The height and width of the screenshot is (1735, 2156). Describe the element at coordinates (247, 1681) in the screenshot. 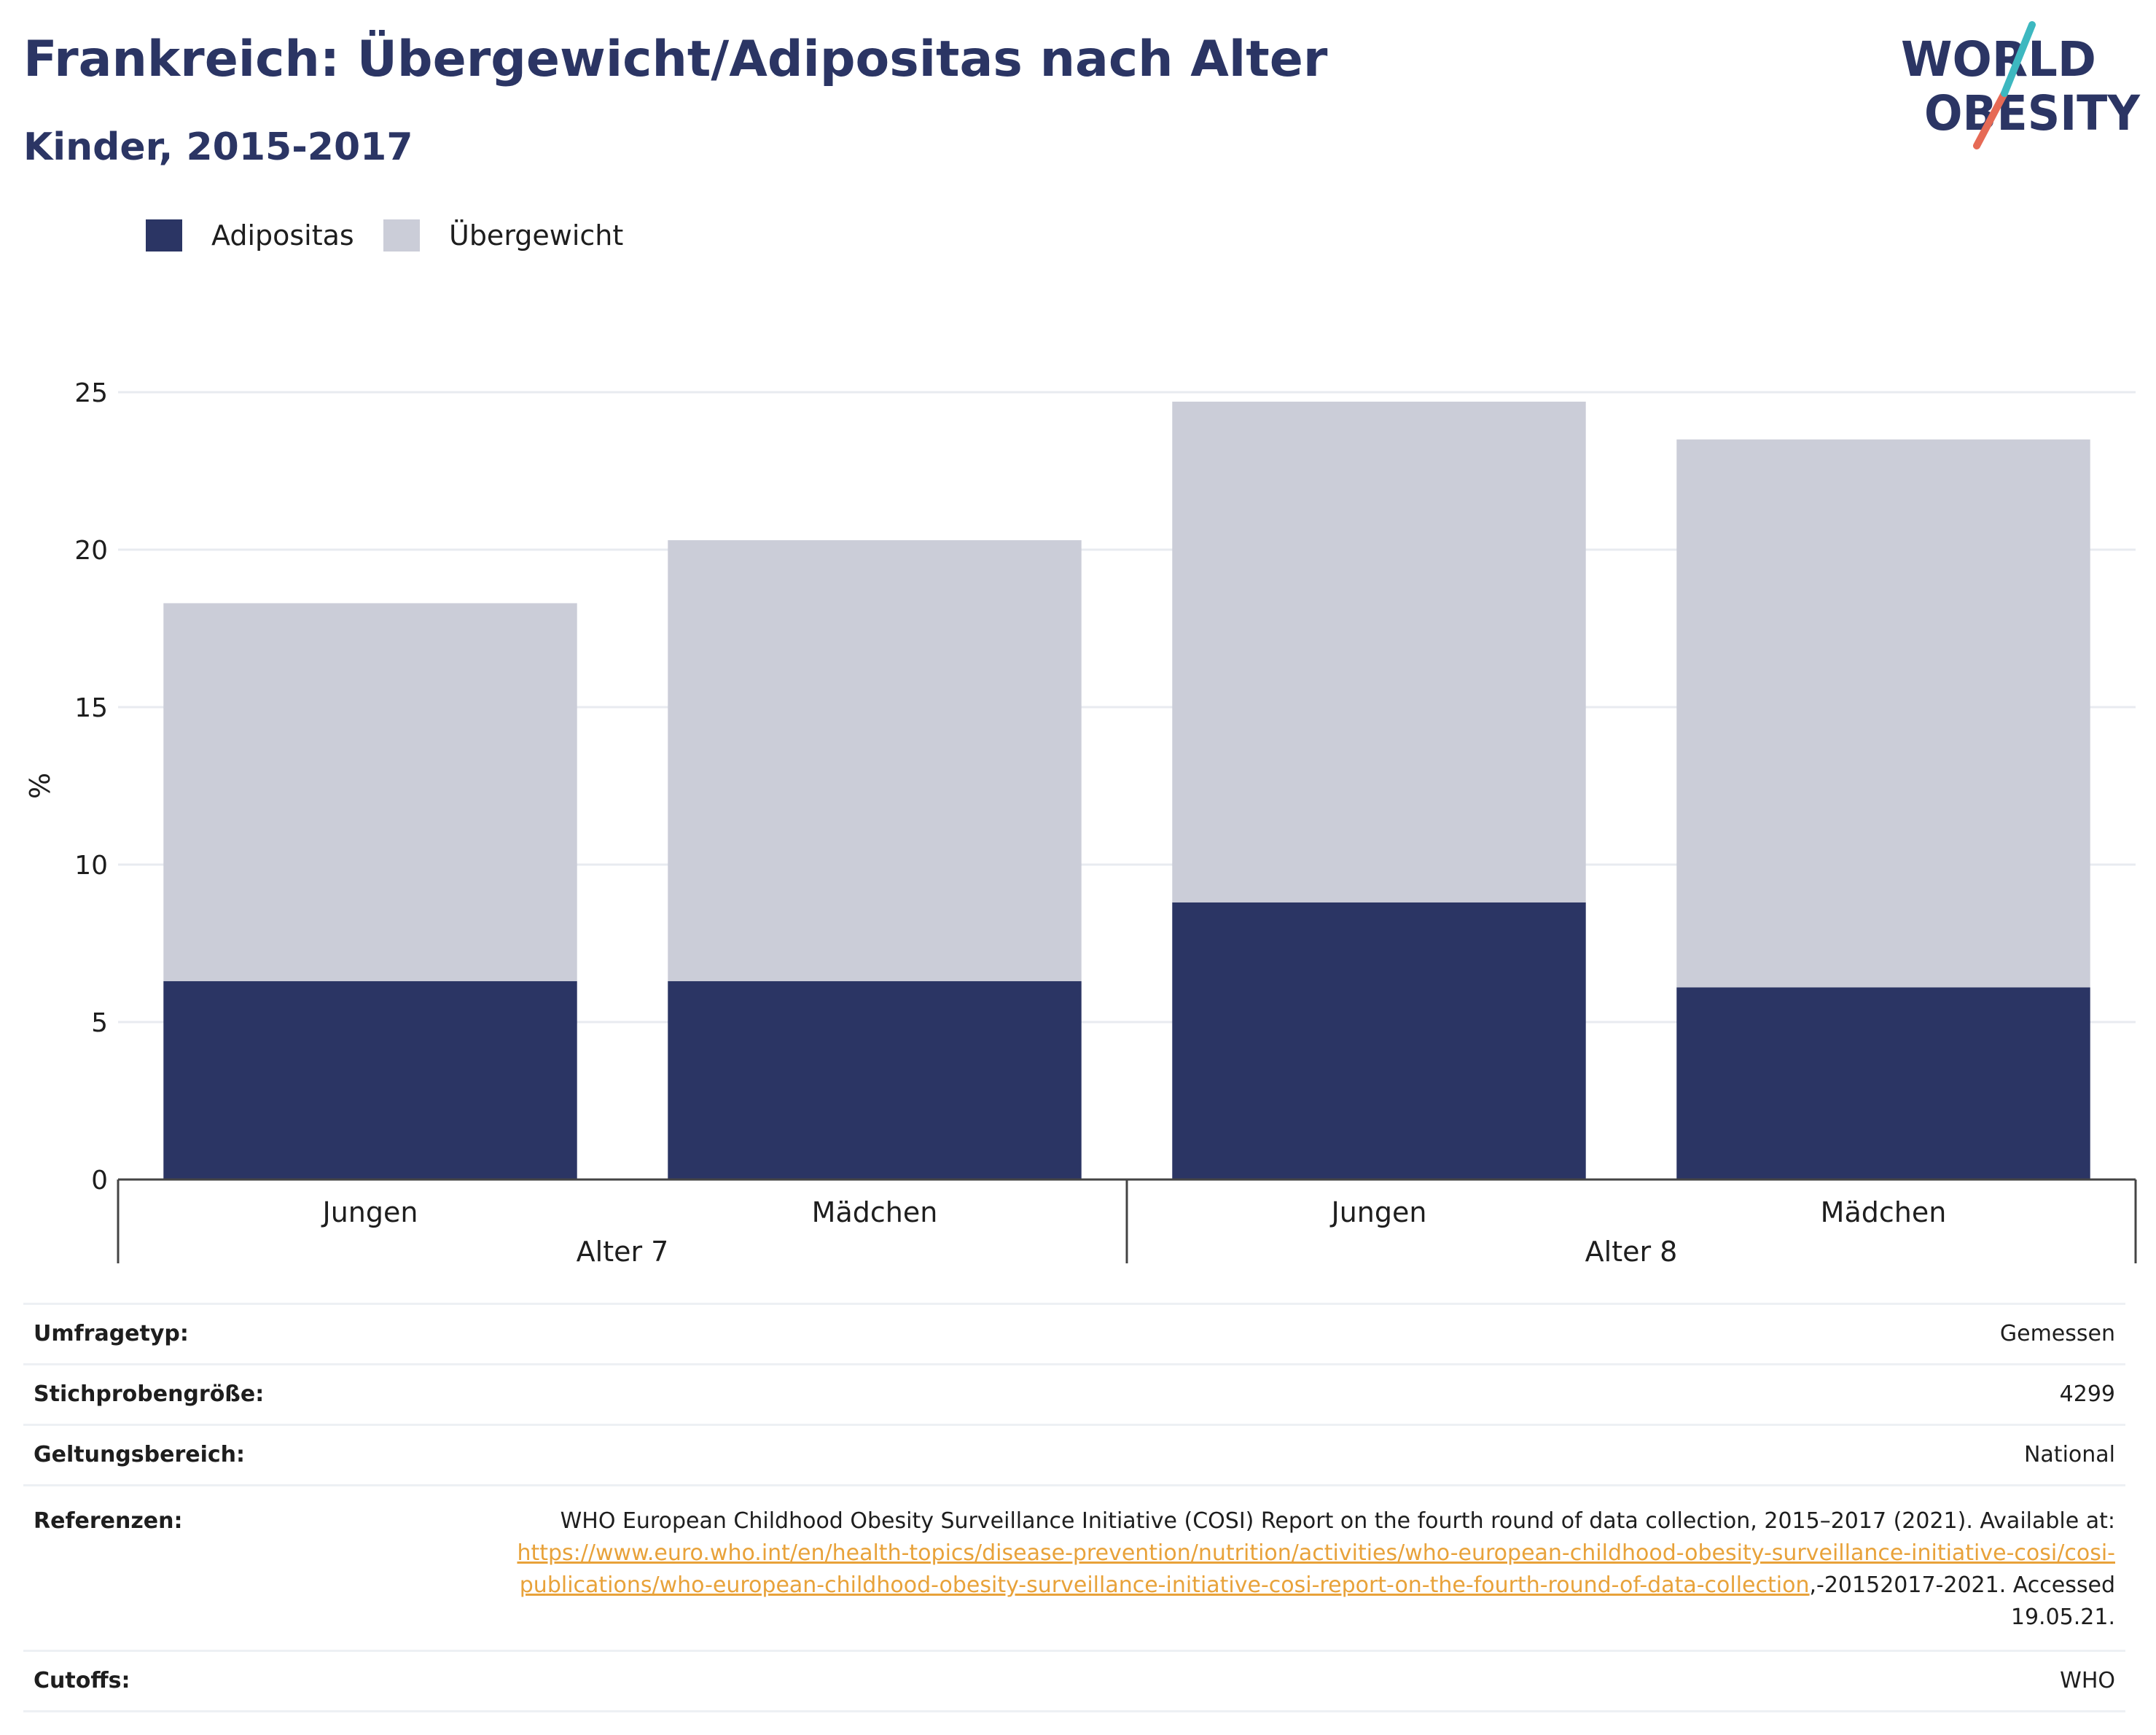

I see `info-label: Cutoffs:` at that location.